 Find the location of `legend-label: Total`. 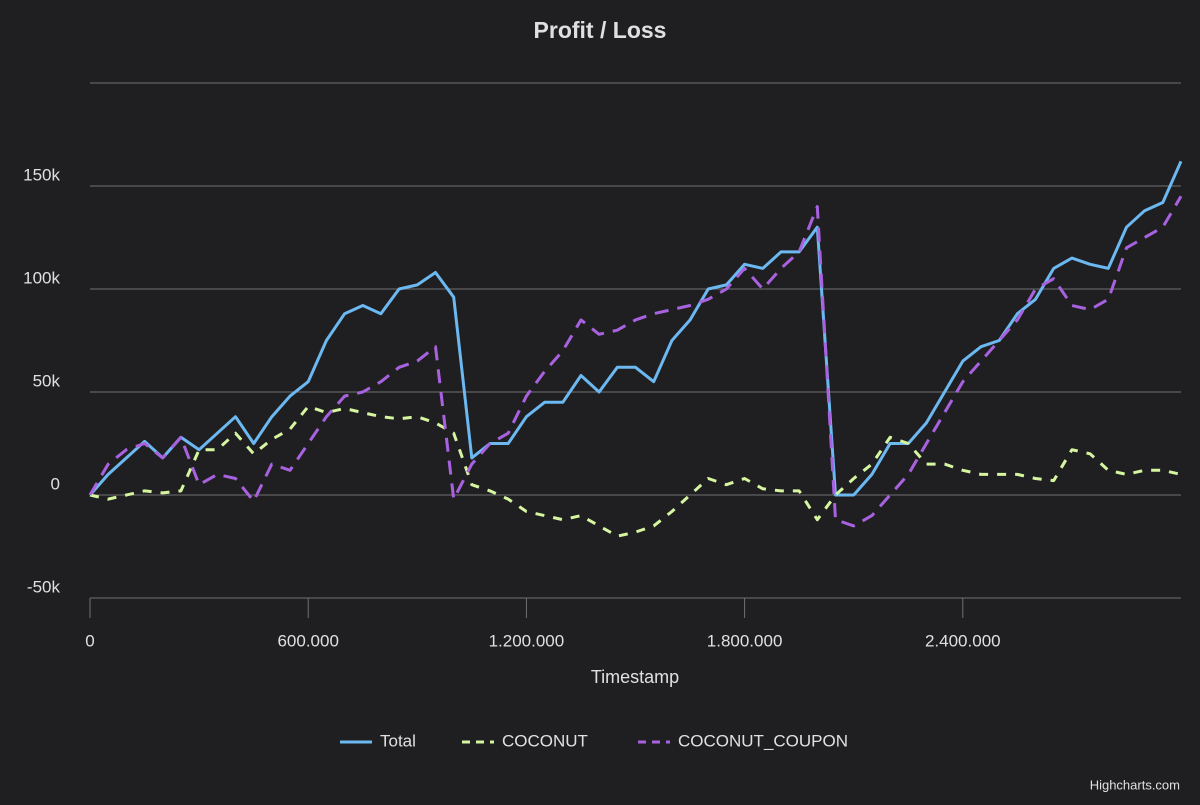

legend-label: Total is located at coordinates (398, 740).